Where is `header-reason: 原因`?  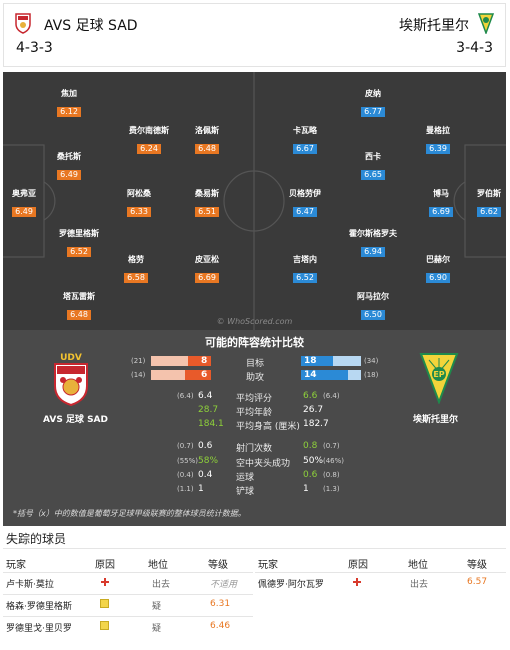
header-reason: 原因 is located at coordinates (105, 565).